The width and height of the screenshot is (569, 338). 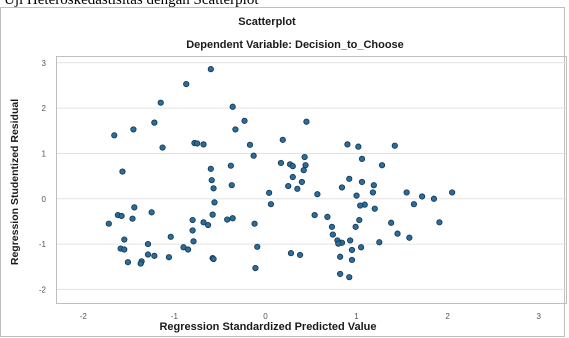 What do you see at coordinates (311, 316) in the screenshot?
I see `x-axis-ticks: -2 -1 0 1 2 3` at bounding box center [311, 316].